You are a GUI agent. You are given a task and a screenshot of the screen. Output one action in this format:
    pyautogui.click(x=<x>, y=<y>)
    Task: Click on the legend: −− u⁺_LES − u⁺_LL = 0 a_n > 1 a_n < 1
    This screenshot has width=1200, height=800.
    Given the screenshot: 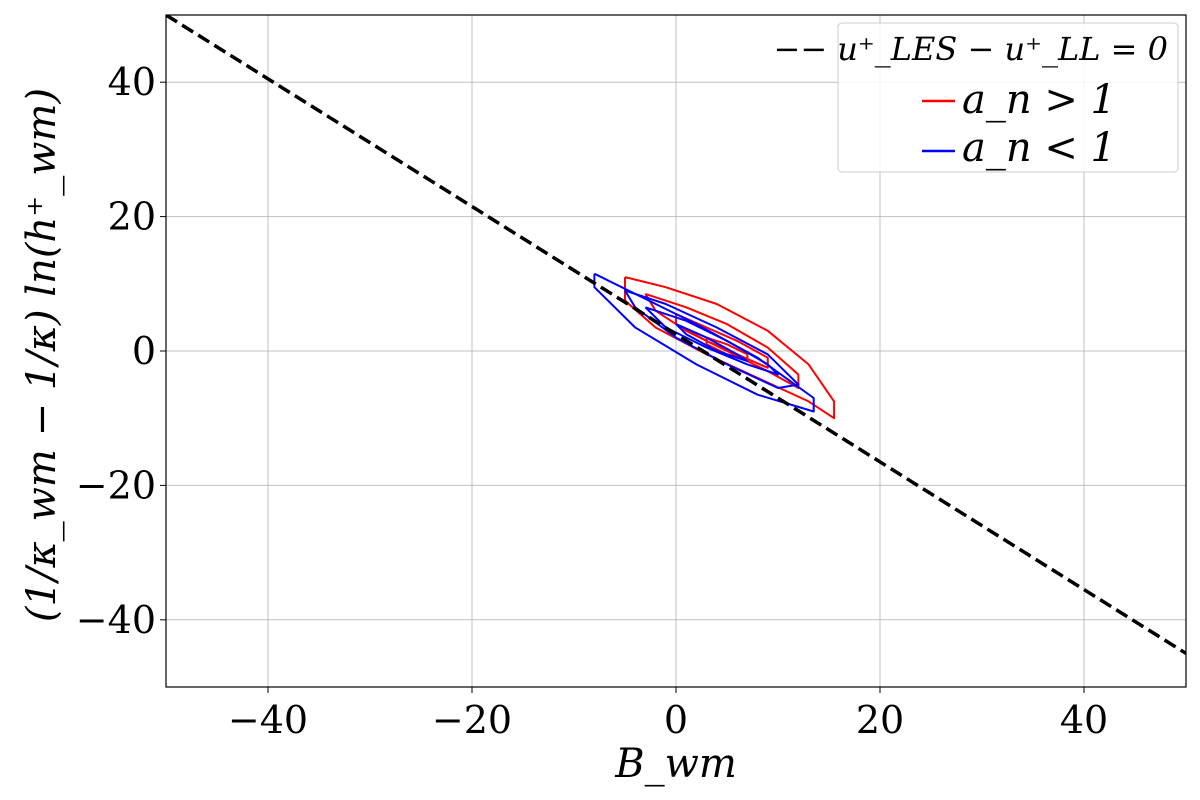 What is the action you would take?
    pyautogui.click(x=976, y=97)
    